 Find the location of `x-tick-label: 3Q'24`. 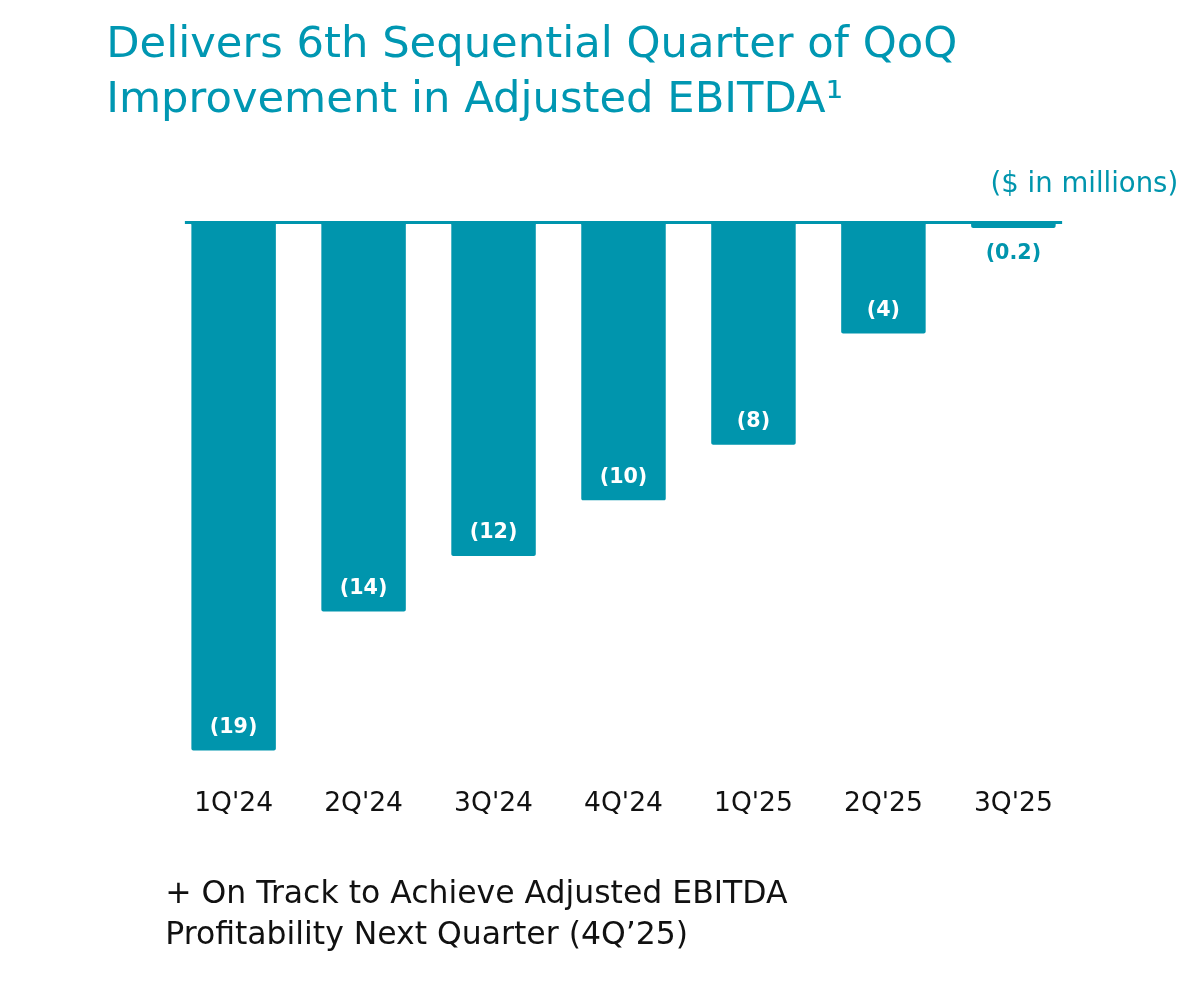

x-tick-label: 3Q'24 is located at coordinates (493, 801).